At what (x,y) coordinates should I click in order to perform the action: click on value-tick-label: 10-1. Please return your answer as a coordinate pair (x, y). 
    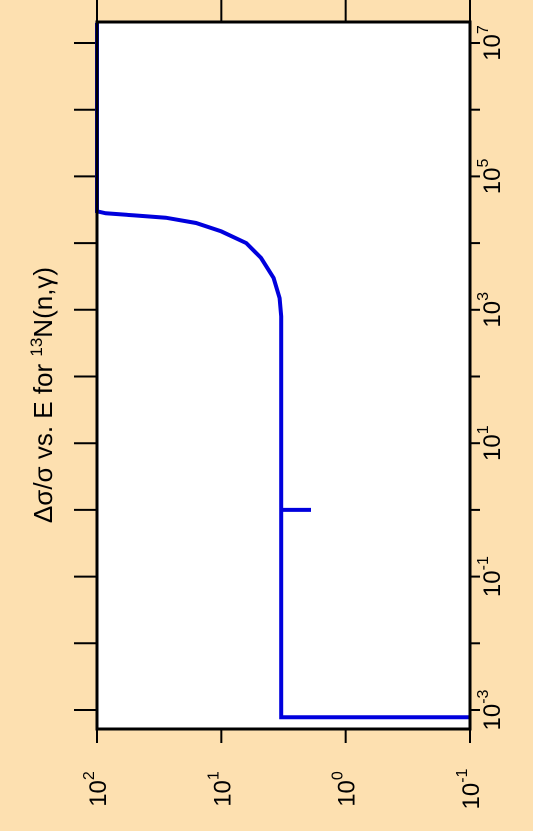
    Looking at the image, I should click on (469, 788).